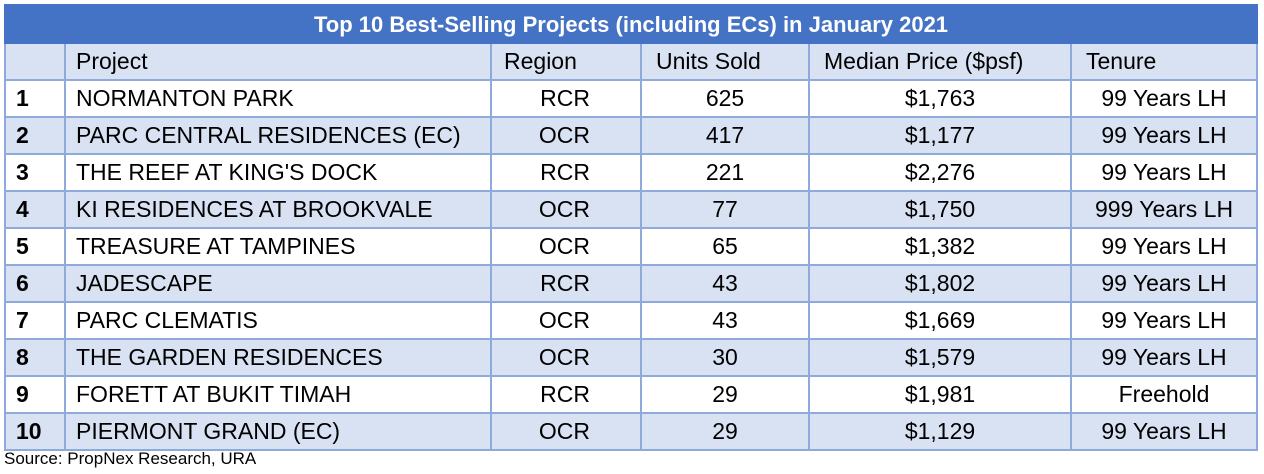 This screenshot has width=1264, height=474. I want to click on header-tenure: Tenure, so click(1164, 61).